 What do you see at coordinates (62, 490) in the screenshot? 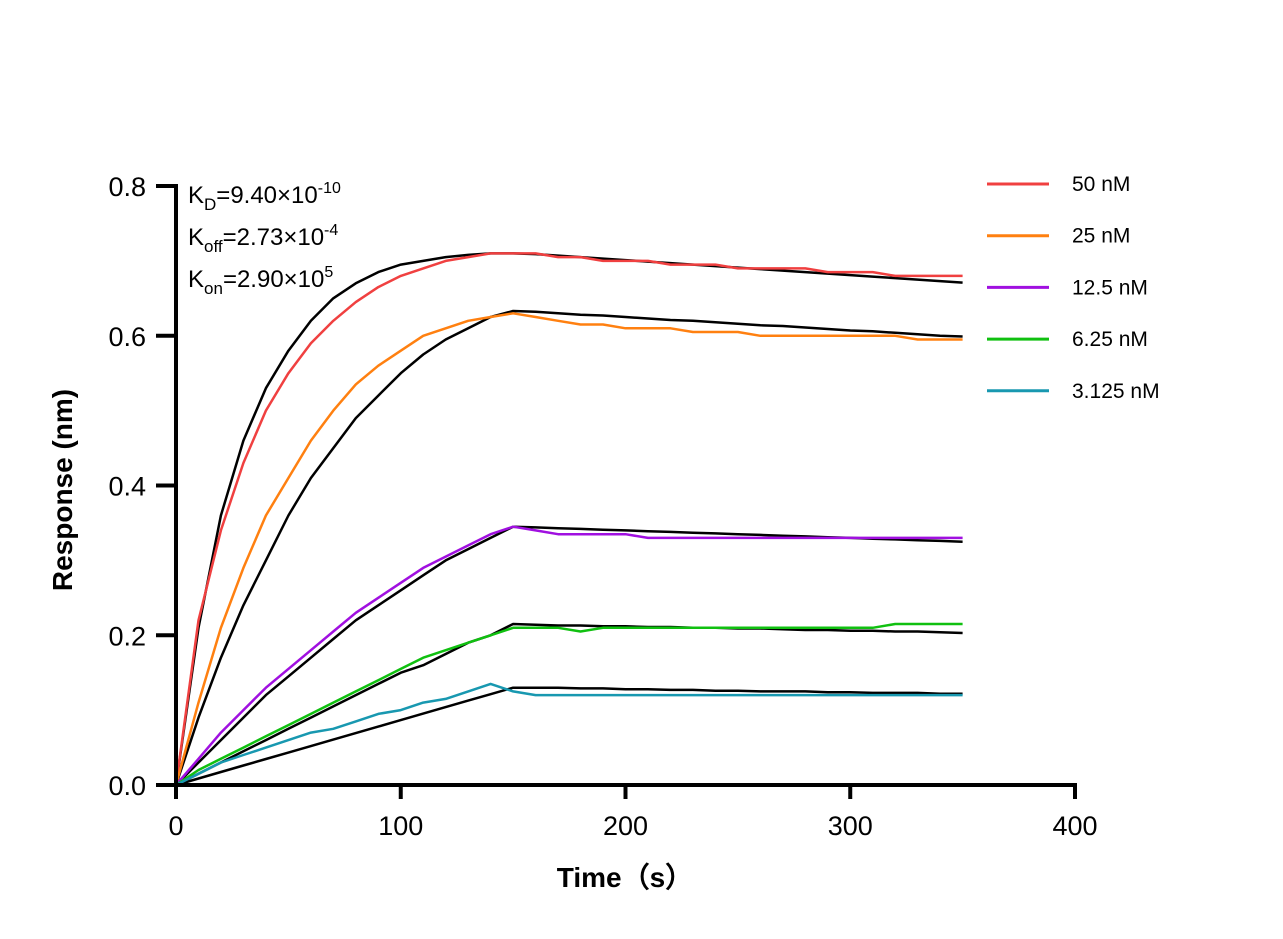
I see `y-axis-label: Response (nm)` at bounding box center [62, 490].